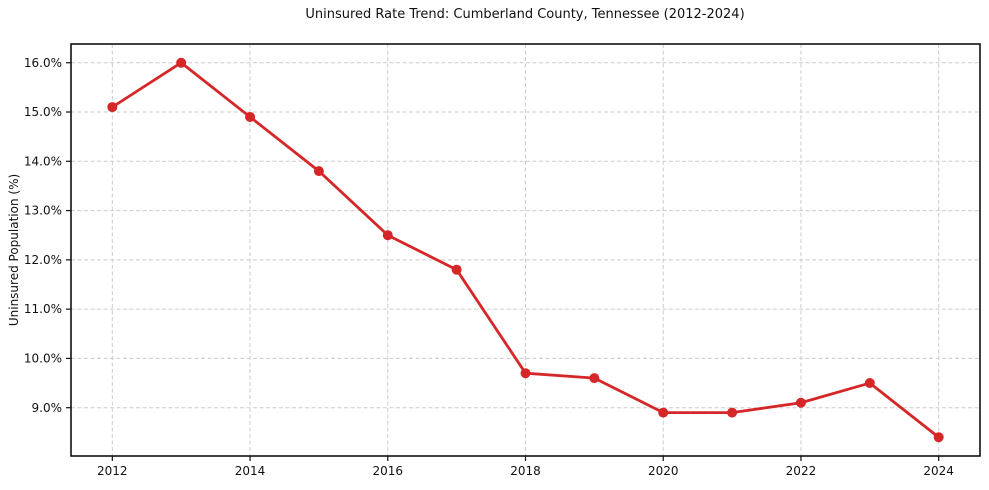 This screenshot has height=490, width=989. I want to click on x-tick-label: 2022, so click(801, 471).